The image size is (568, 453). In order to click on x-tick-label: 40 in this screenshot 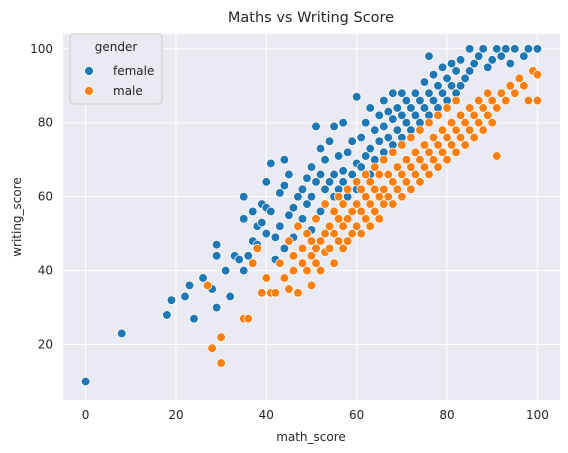, I will do `click(266, 415)`.